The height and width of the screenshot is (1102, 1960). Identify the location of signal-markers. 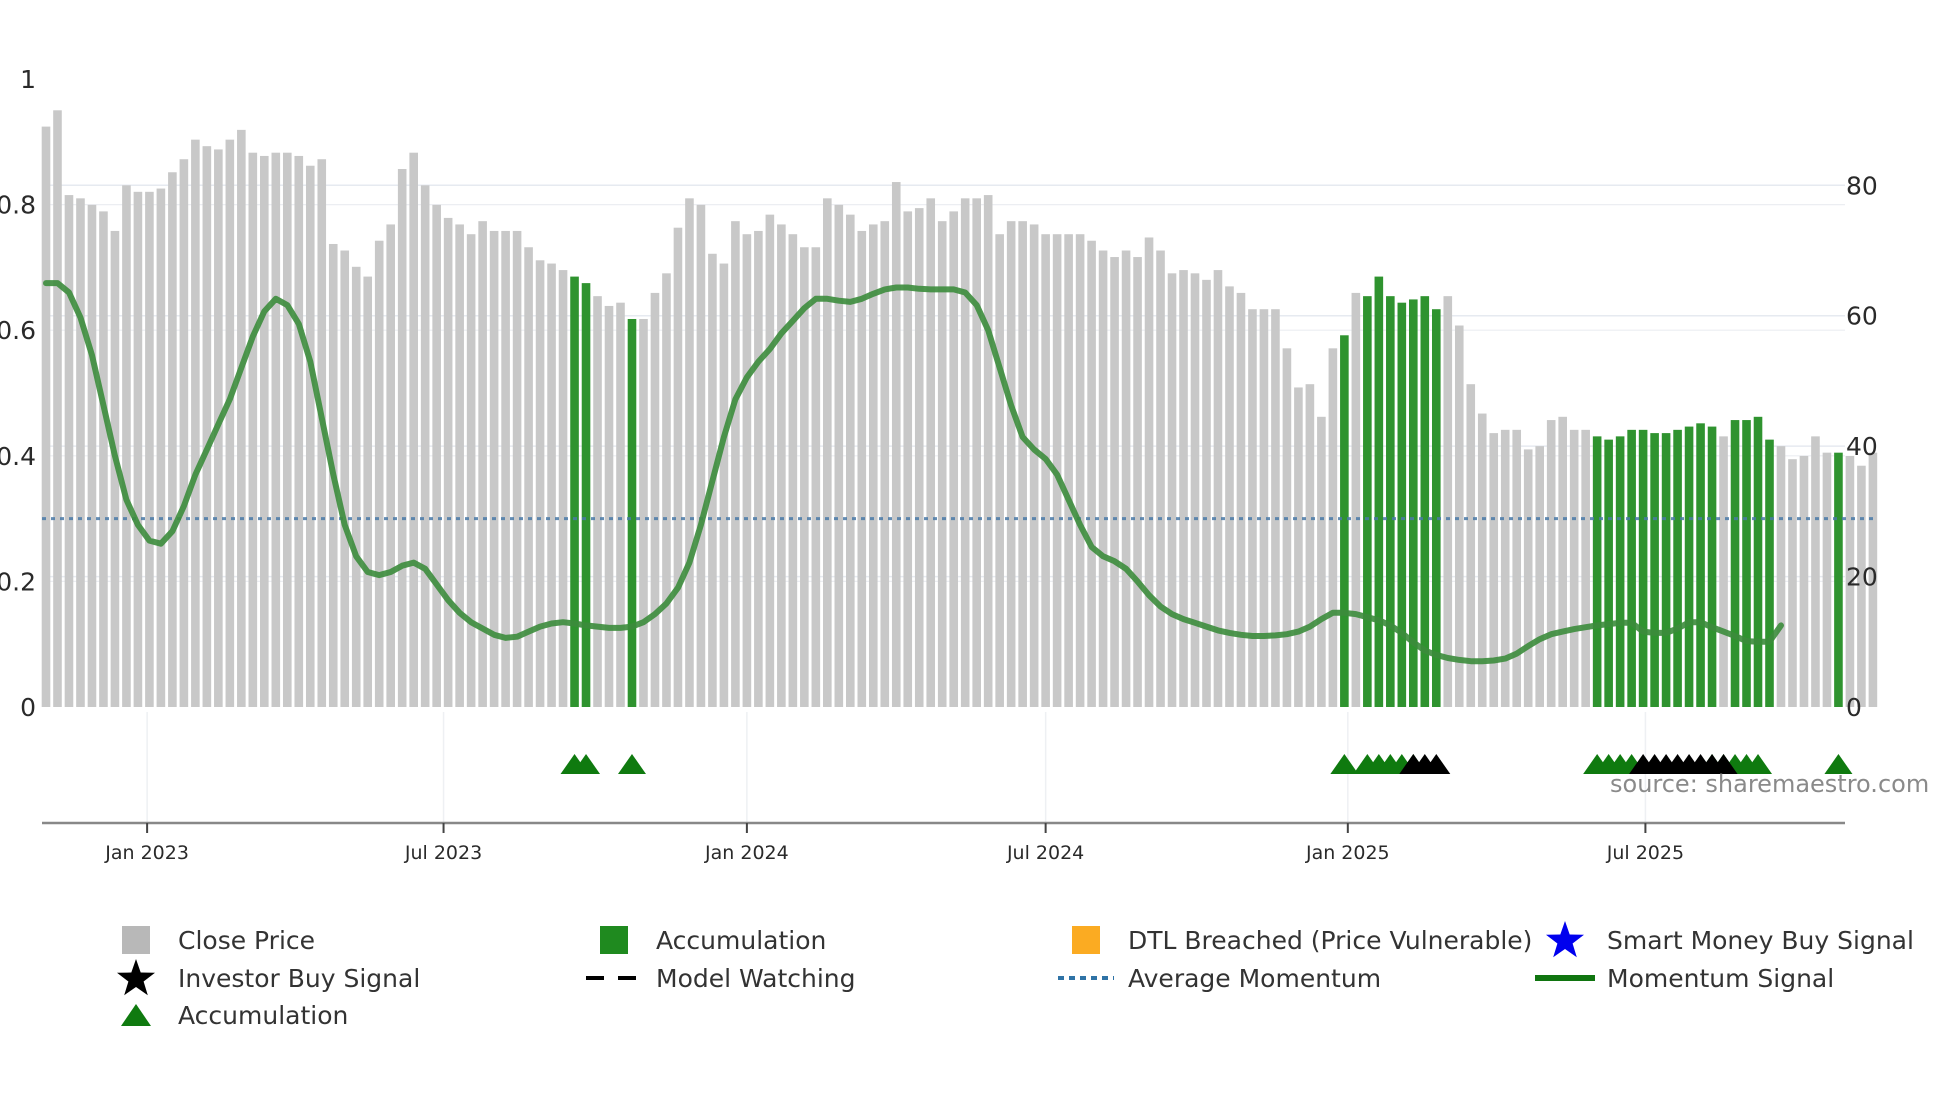
(1206, 764).